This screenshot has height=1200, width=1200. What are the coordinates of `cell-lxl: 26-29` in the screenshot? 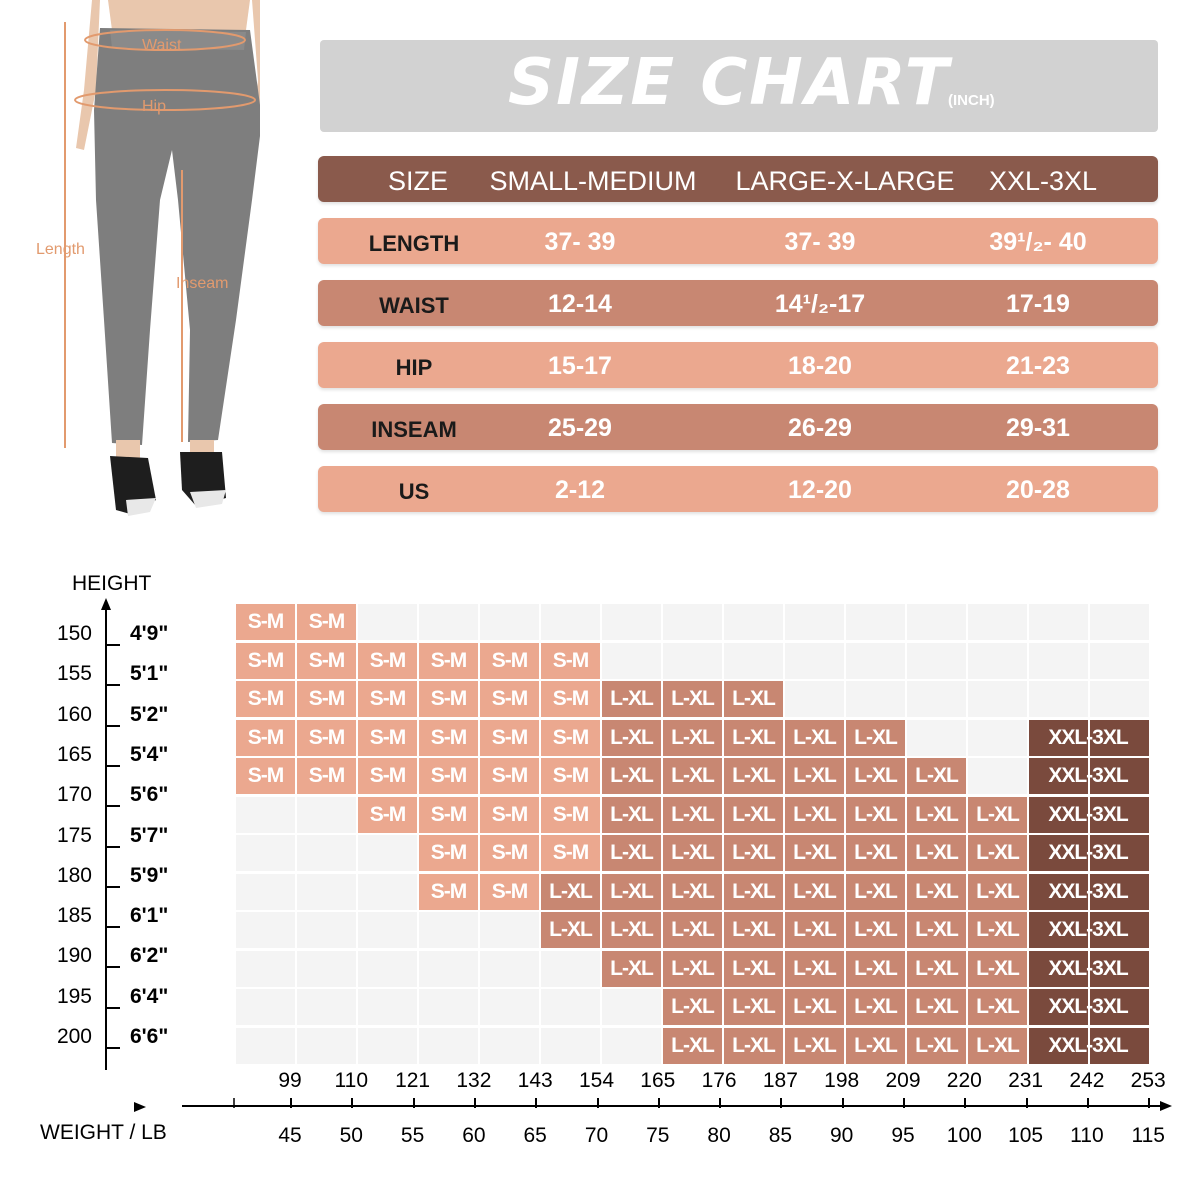 It's located at (820, 428).